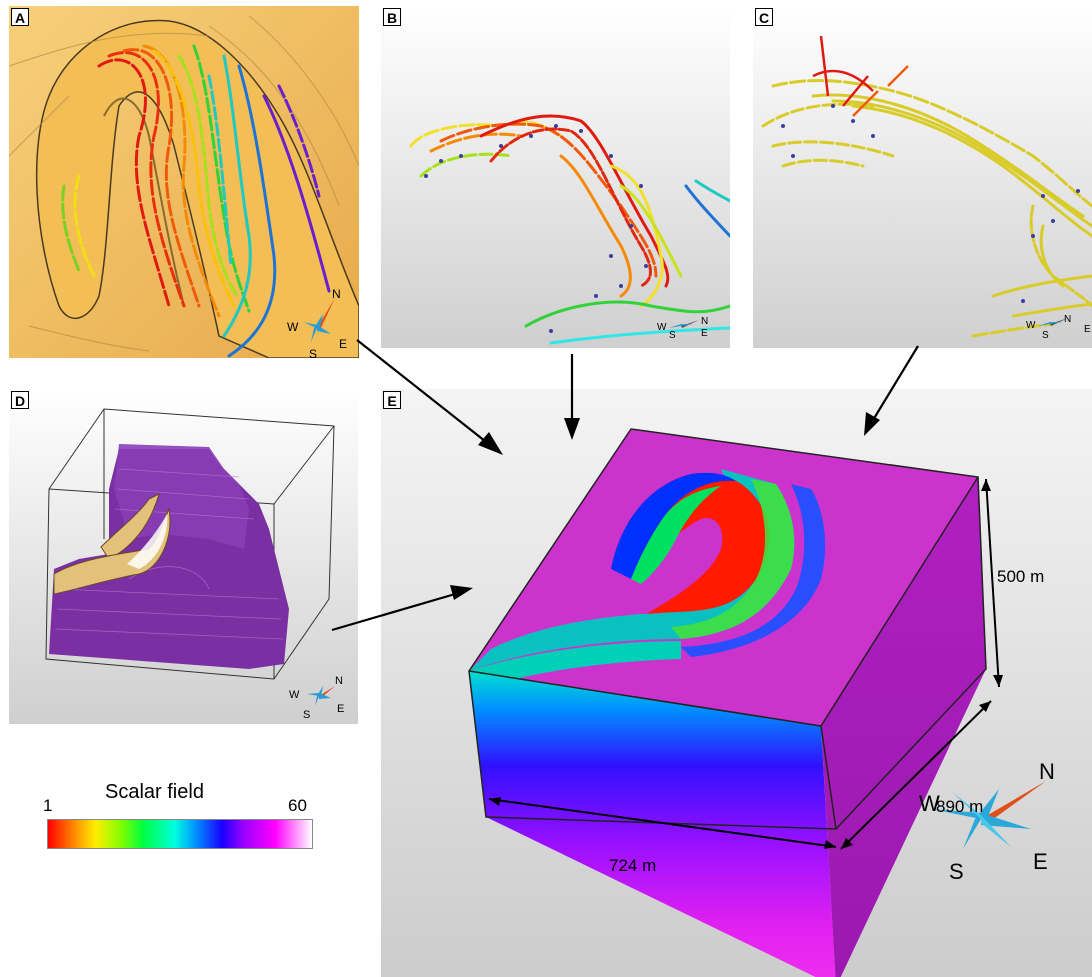 The image size is (1092, 977). I want to click on panel-b-compass-icon: N W E S, so click(682, 328).